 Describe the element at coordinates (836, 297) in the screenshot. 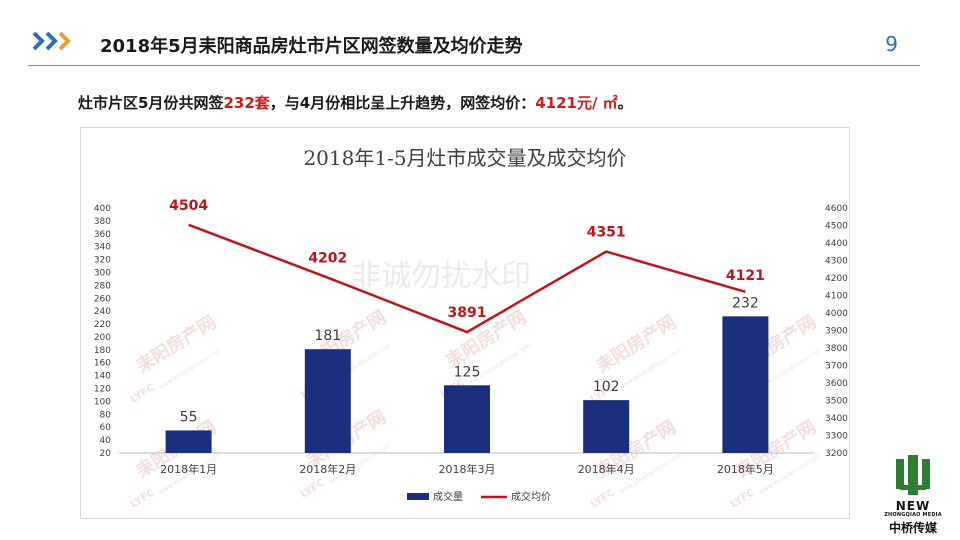

I see `y-right-tick-9: 4100` at that location.